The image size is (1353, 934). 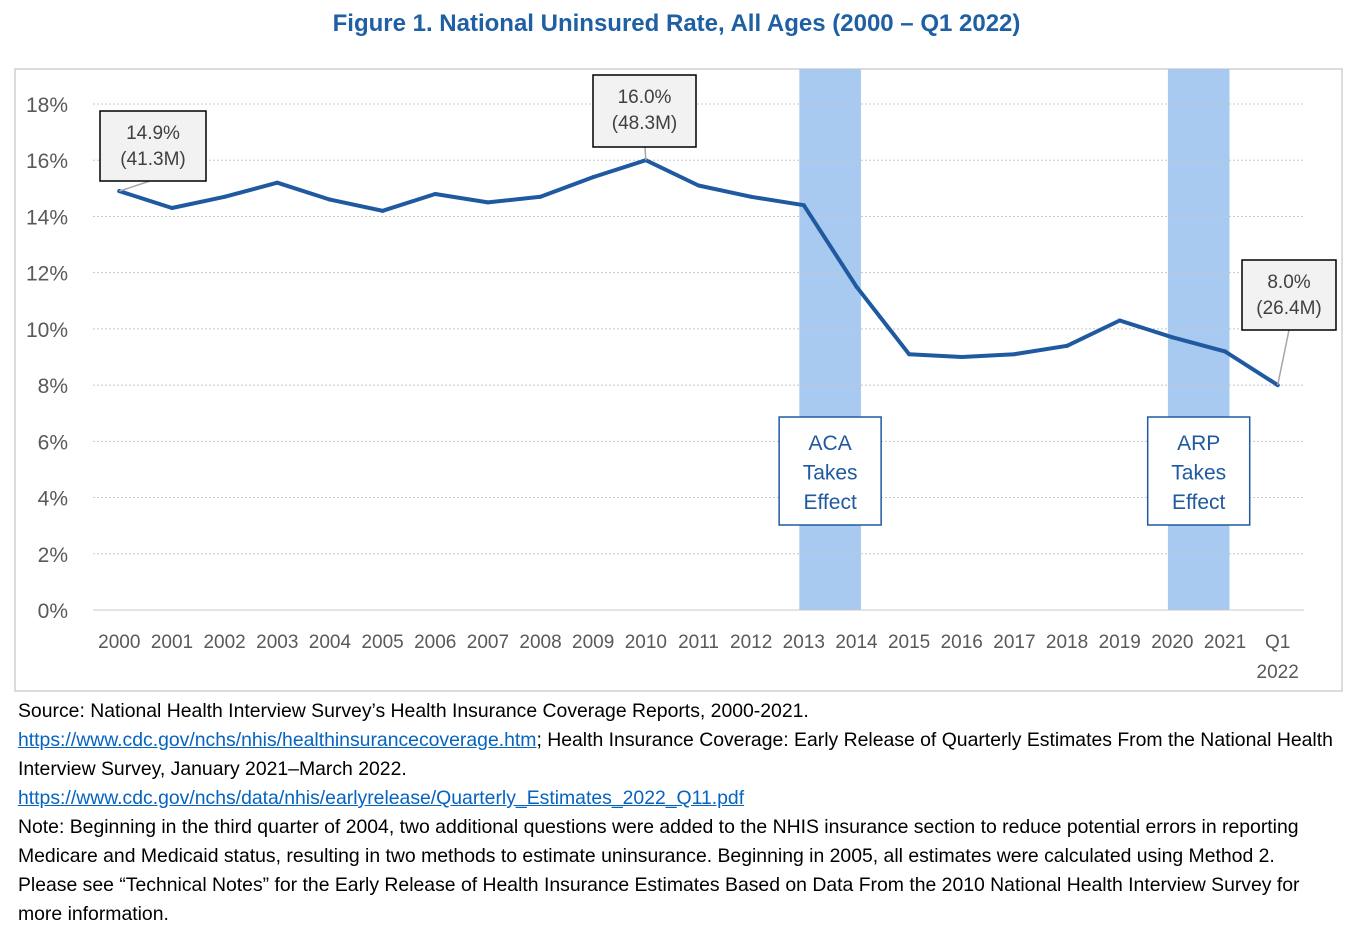 What do you see at coordinates (47, 330) in the screenshot?
I see `y-tick-label: 10%` at bounding box center [47, 330].